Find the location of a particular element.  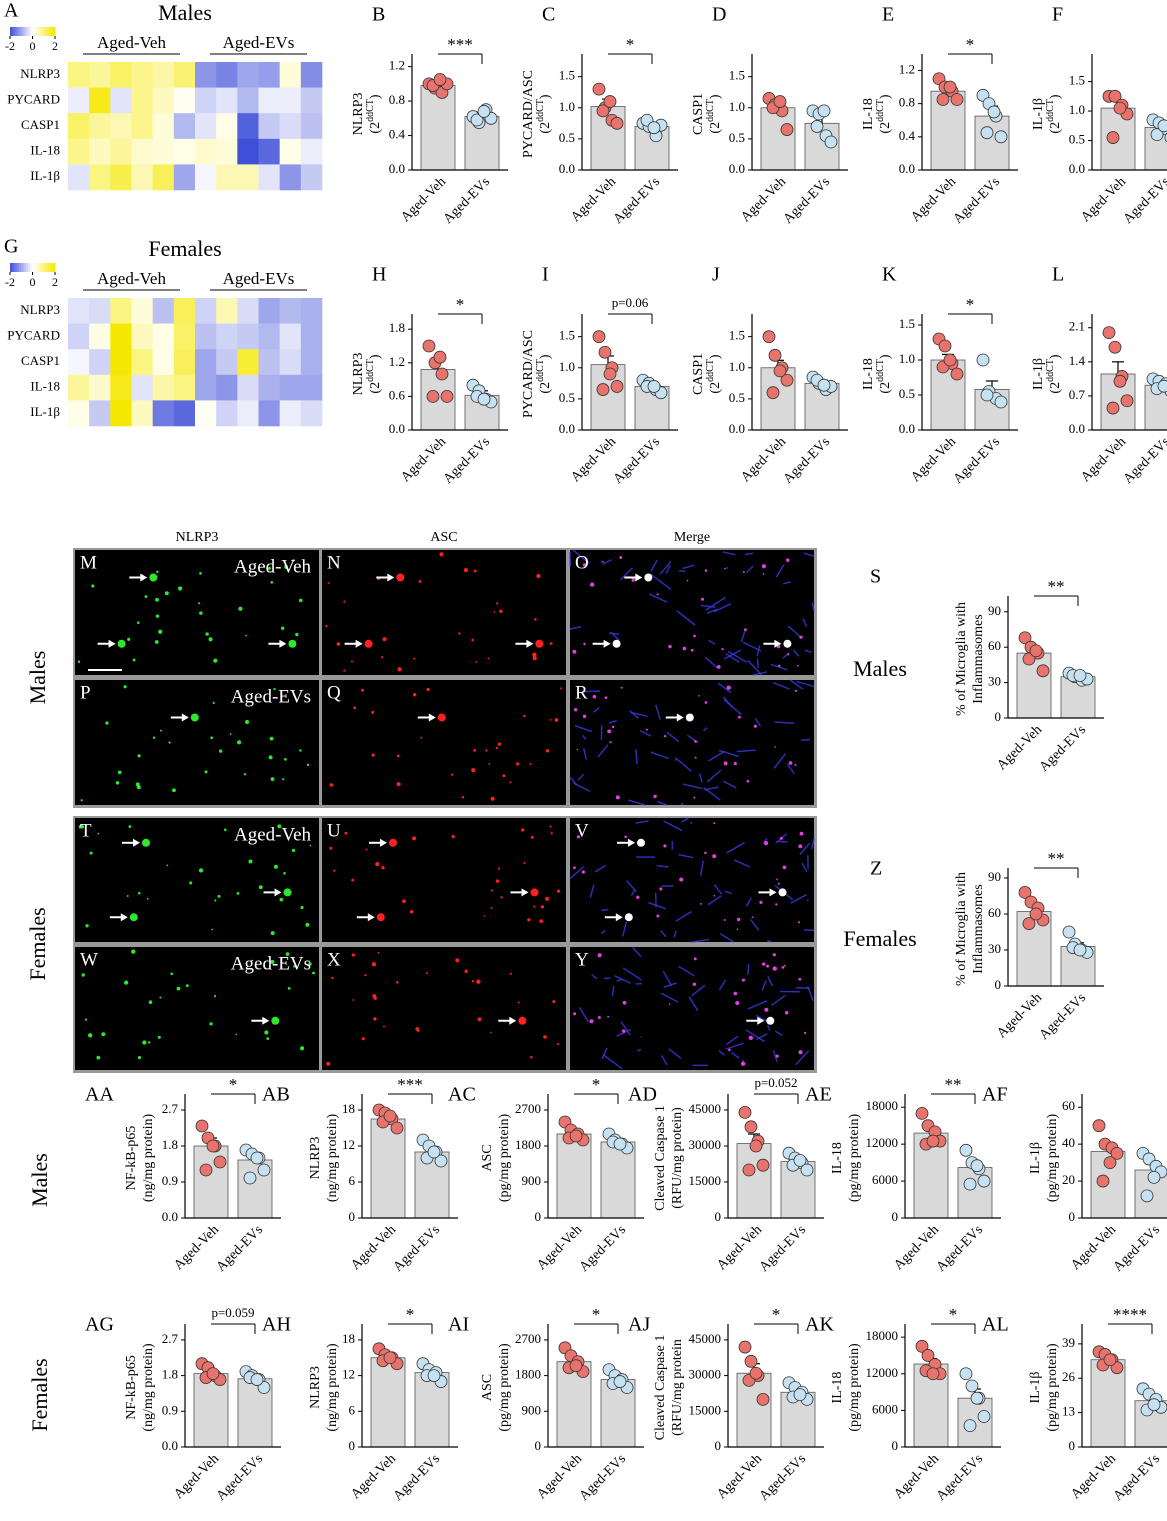

y-tick-label: 1800 is located at coordinates (528, 1374).